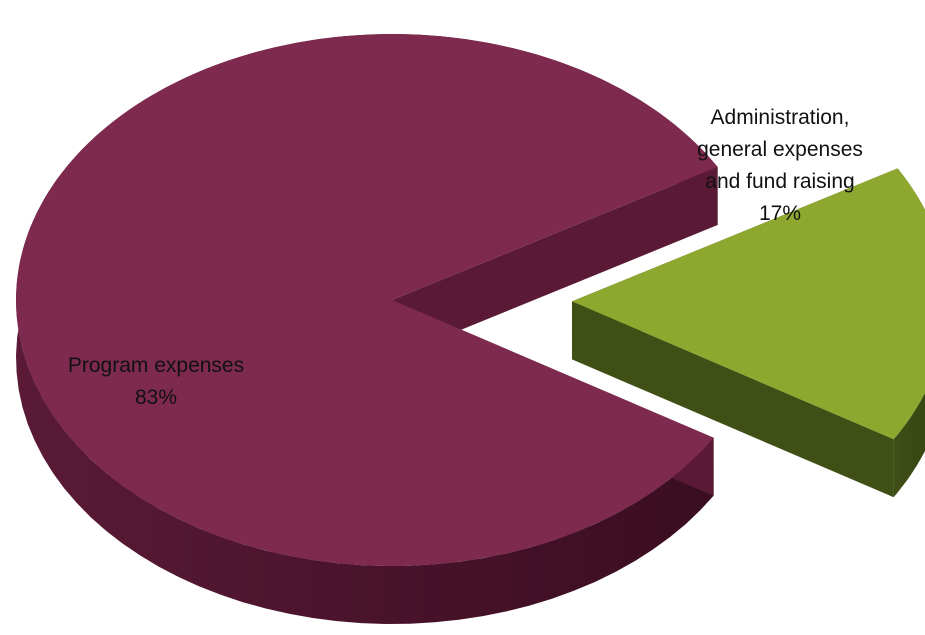 This screenshot has width=925, height=635. What do you see at coordinates (156, 397) in the screenshot?
I see `slice-value-label: 83%` at bounding box center [156, 397].